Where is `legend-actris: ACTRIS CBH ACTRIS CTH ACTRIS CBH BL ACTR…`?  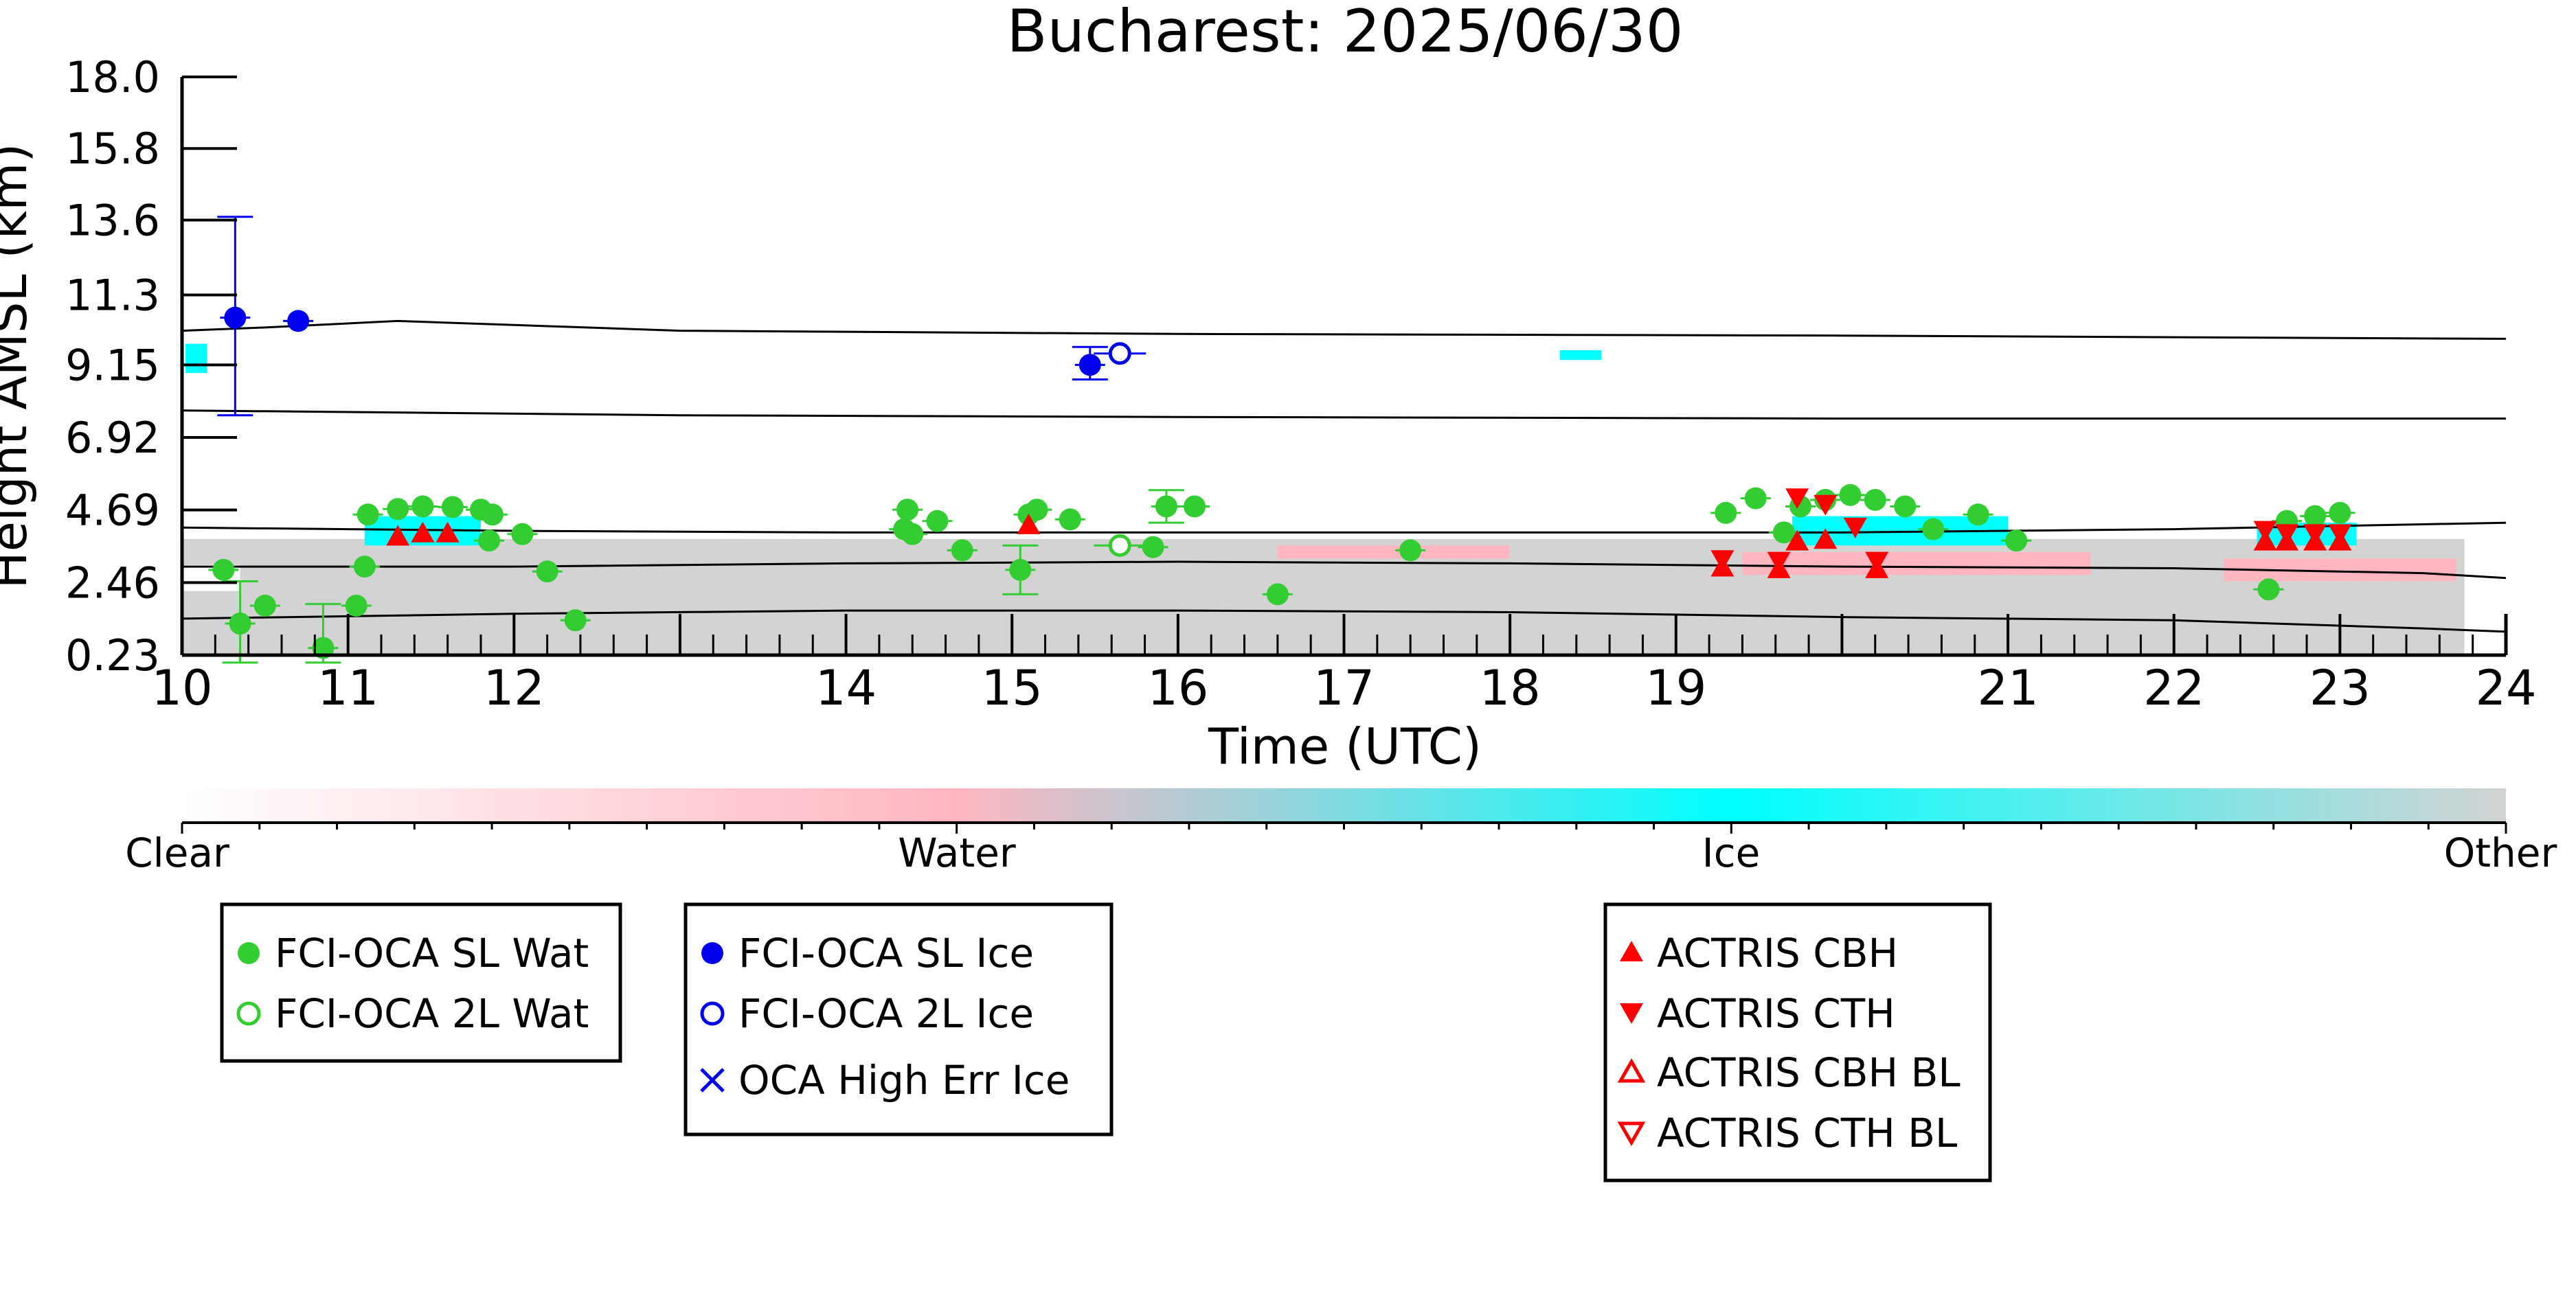
legend-actris: ACTRIS CBH ACTRIS CTH ACTRIS CBH BL ACTR… is located at coordinates (1797, 1043).